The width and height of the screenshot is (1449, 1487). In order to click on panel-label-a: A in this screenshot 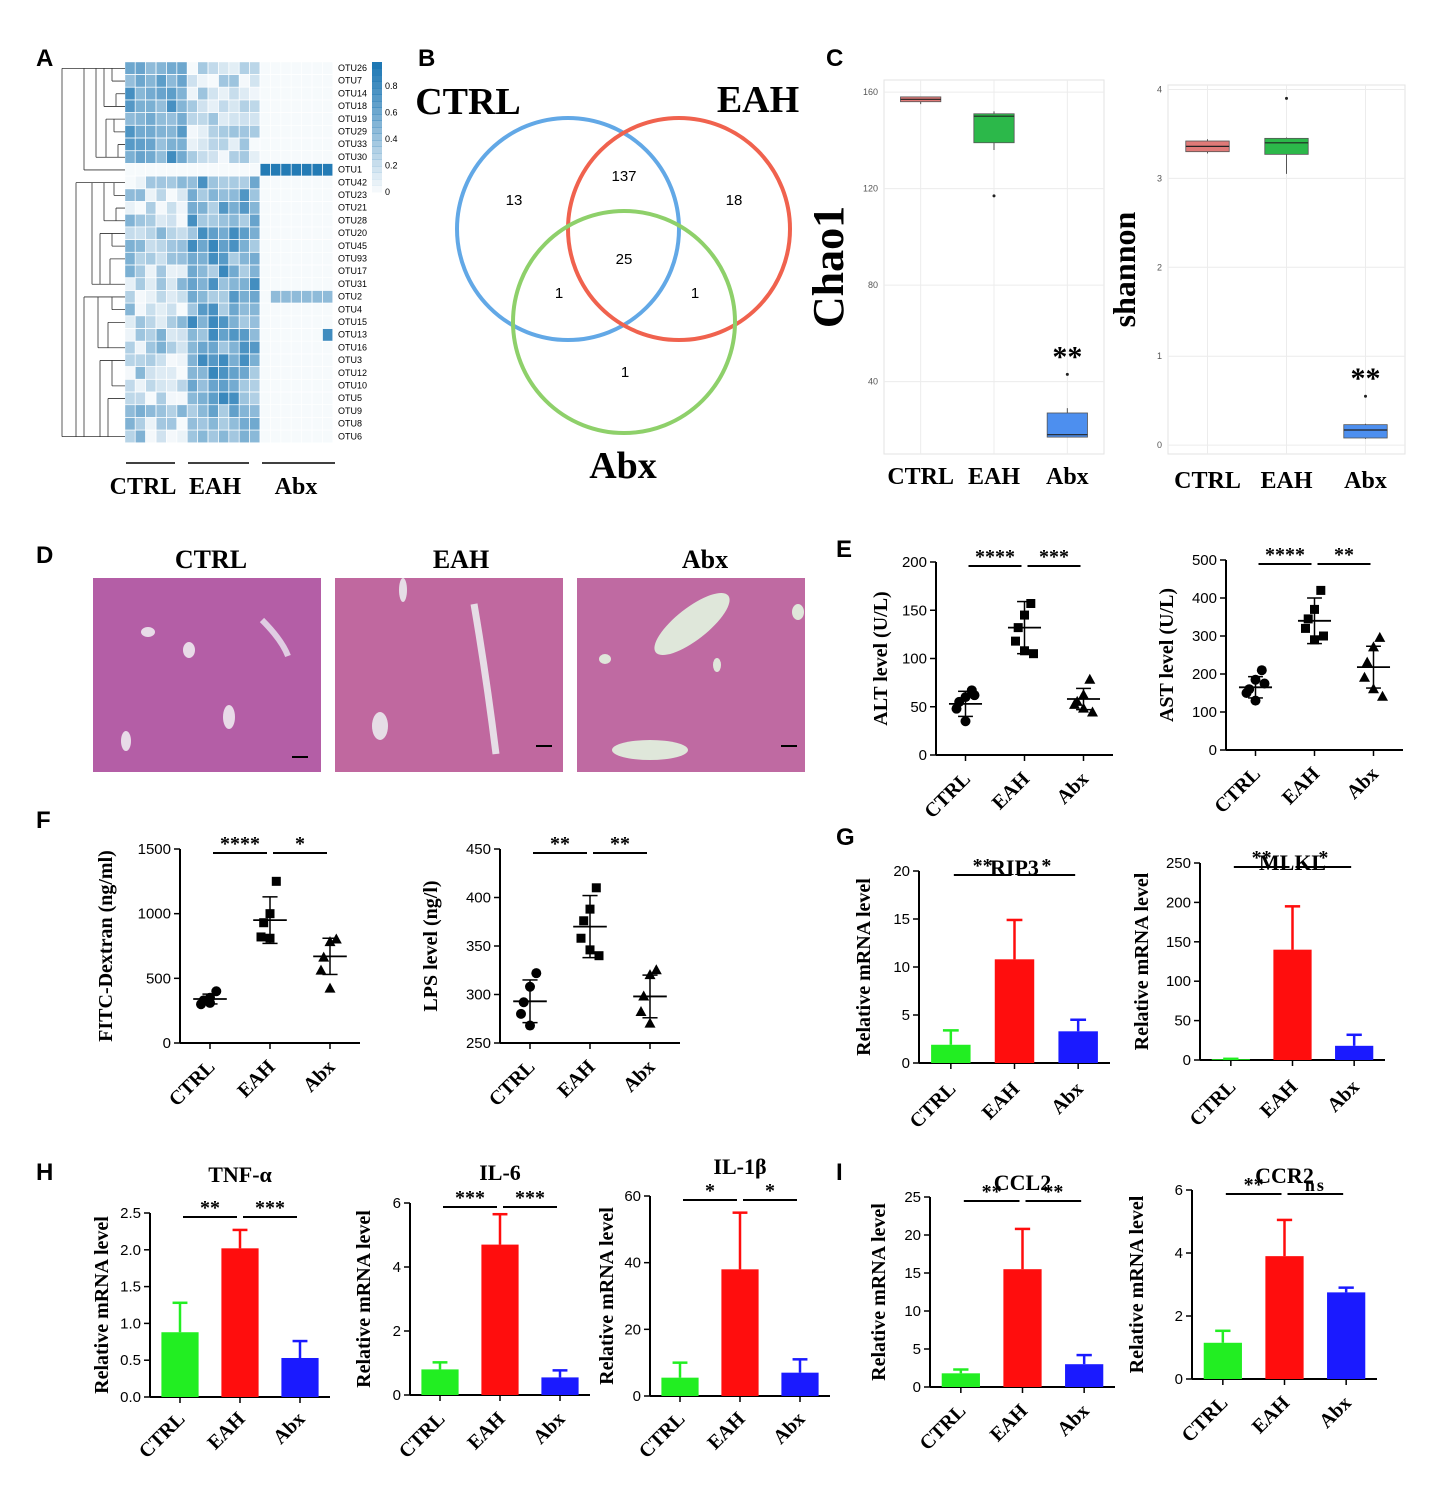, I will do `click(44, 58)`.